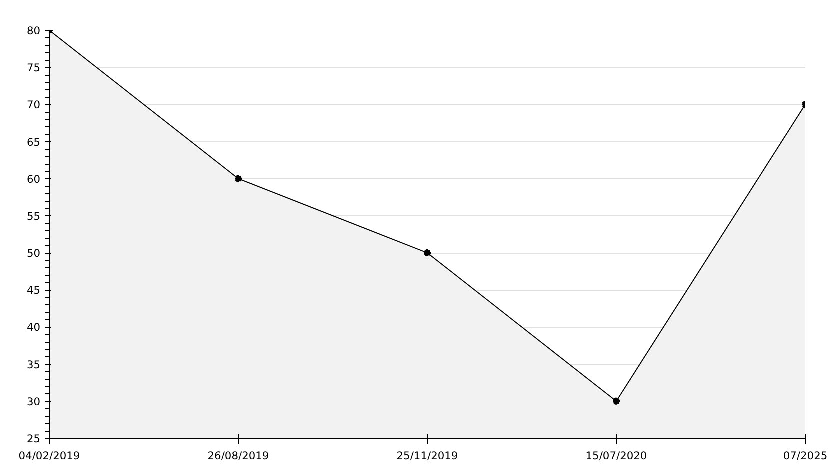 This screenshot has width=834, height=468. I want to click on y-tick-label: 35, so click(33, 365).